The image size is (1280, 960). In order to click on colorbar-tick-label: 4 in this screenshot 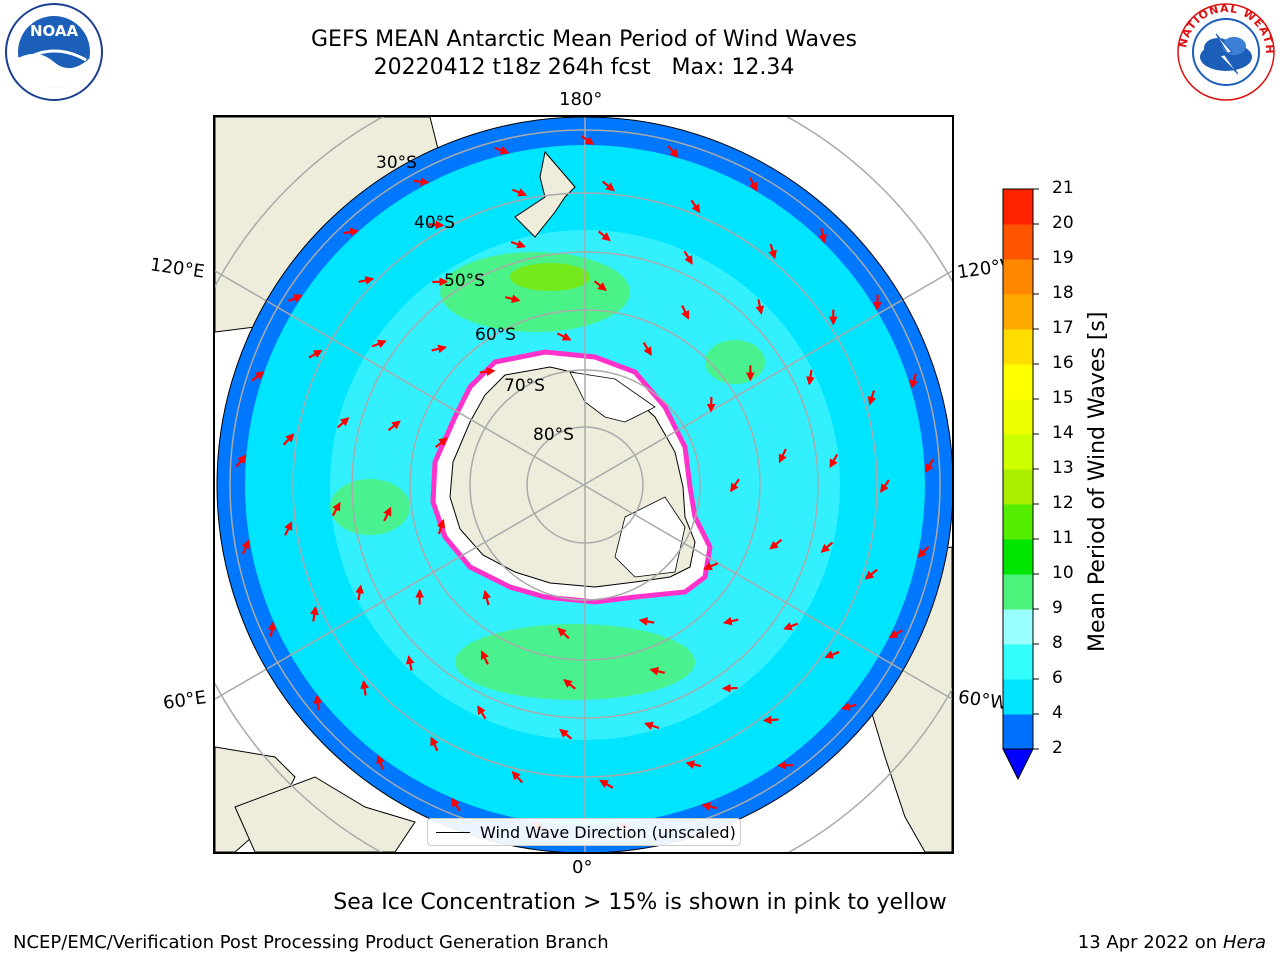, I will do `click(1057, 713)`.